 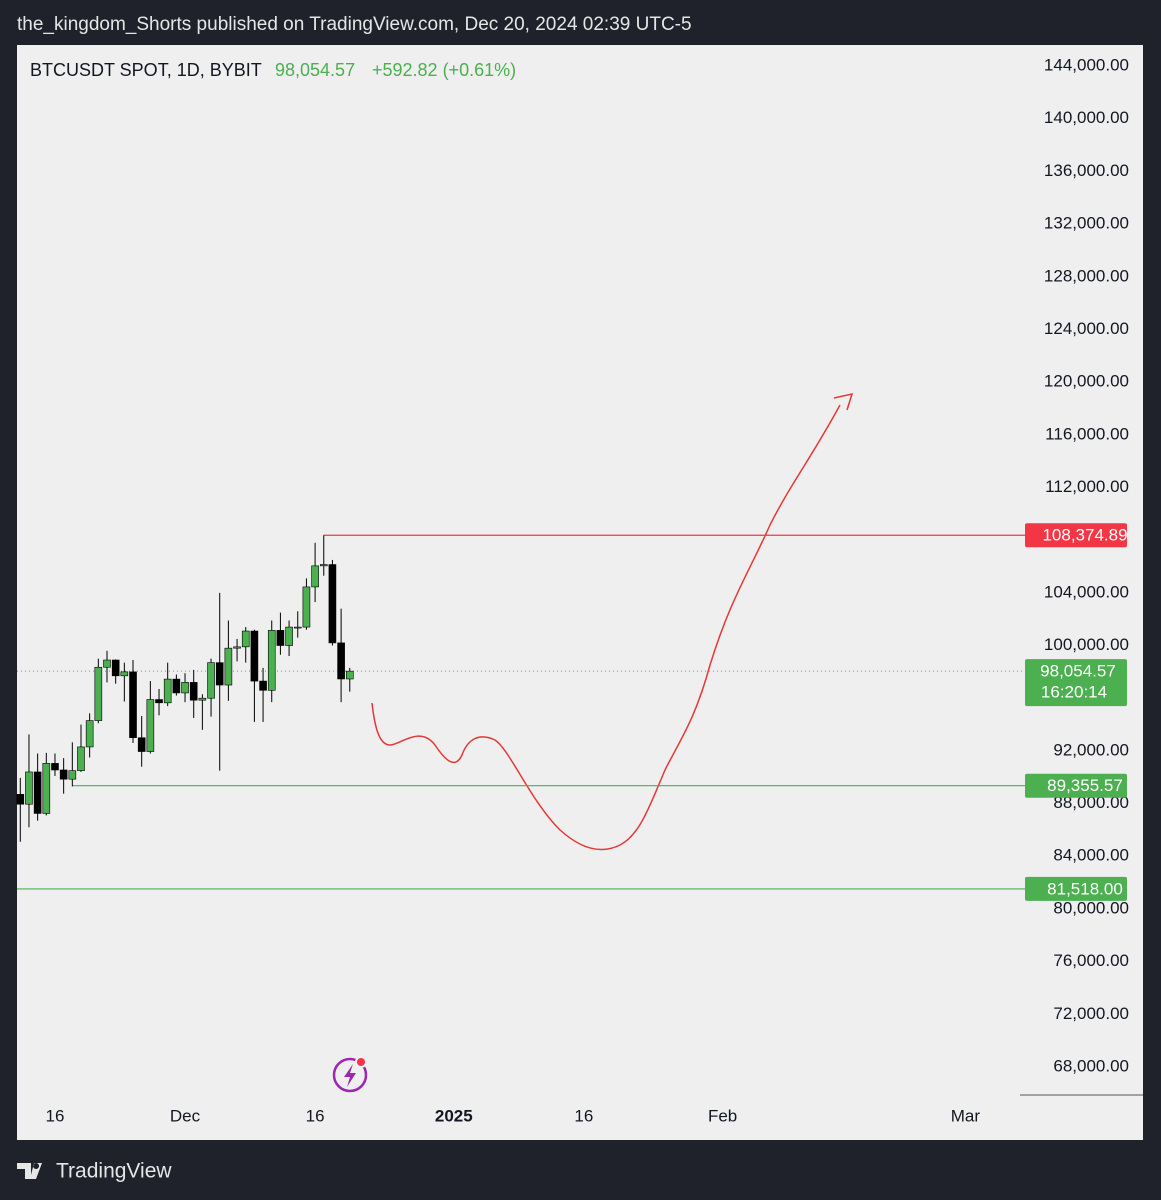 What do you see at coordinates (1074, 692) in the screenshot?
I see `countdown: 16:20:14` at bounding box center [1074, 692].